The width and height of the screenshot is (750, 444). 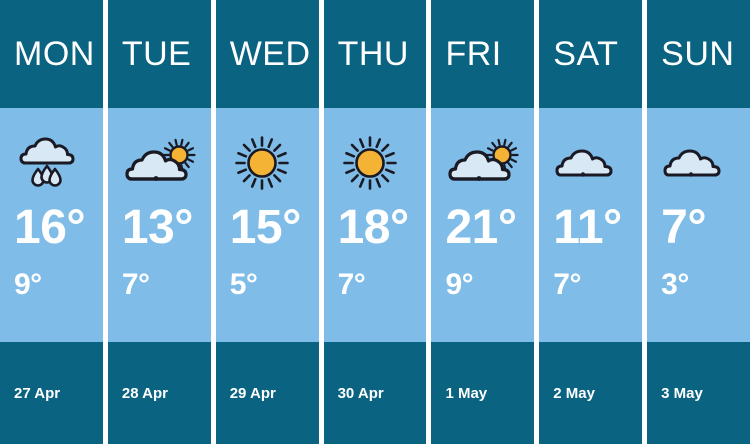 I want to click on day-footer: 27 Apr, so click(x=51, y=393).